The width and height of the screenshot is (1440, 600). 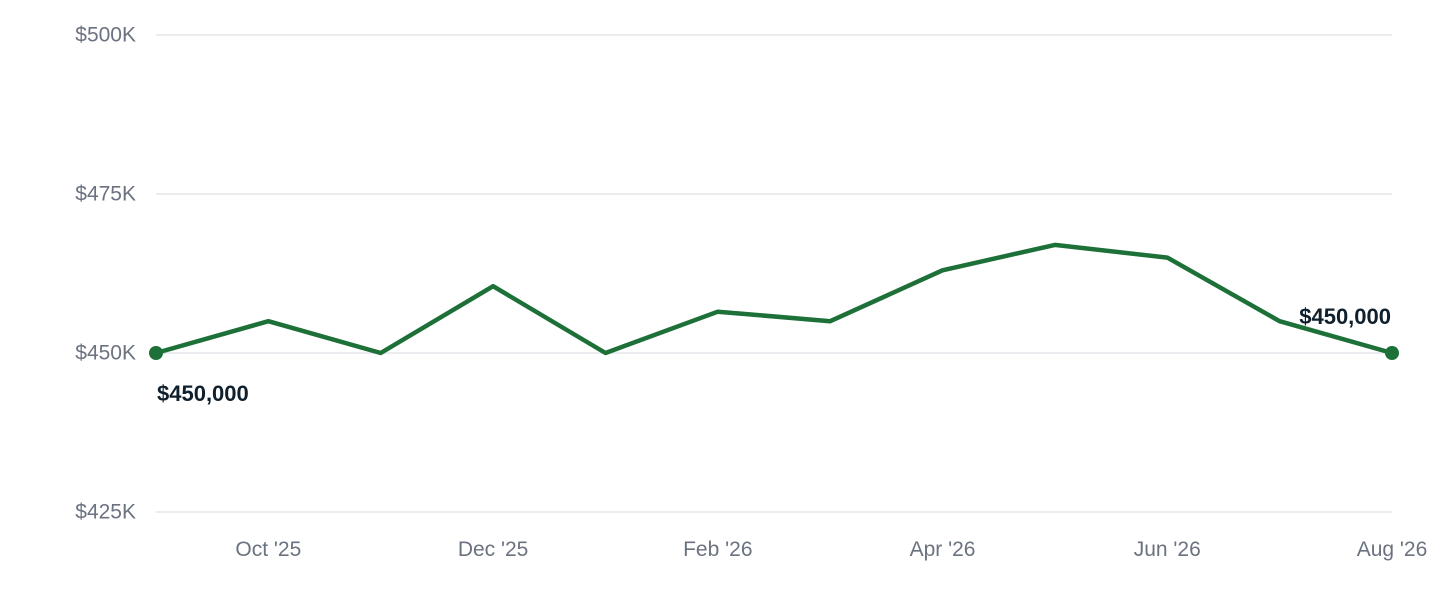 I want to click on x-tick-label: Oct '25, so click(x=268, y=549).